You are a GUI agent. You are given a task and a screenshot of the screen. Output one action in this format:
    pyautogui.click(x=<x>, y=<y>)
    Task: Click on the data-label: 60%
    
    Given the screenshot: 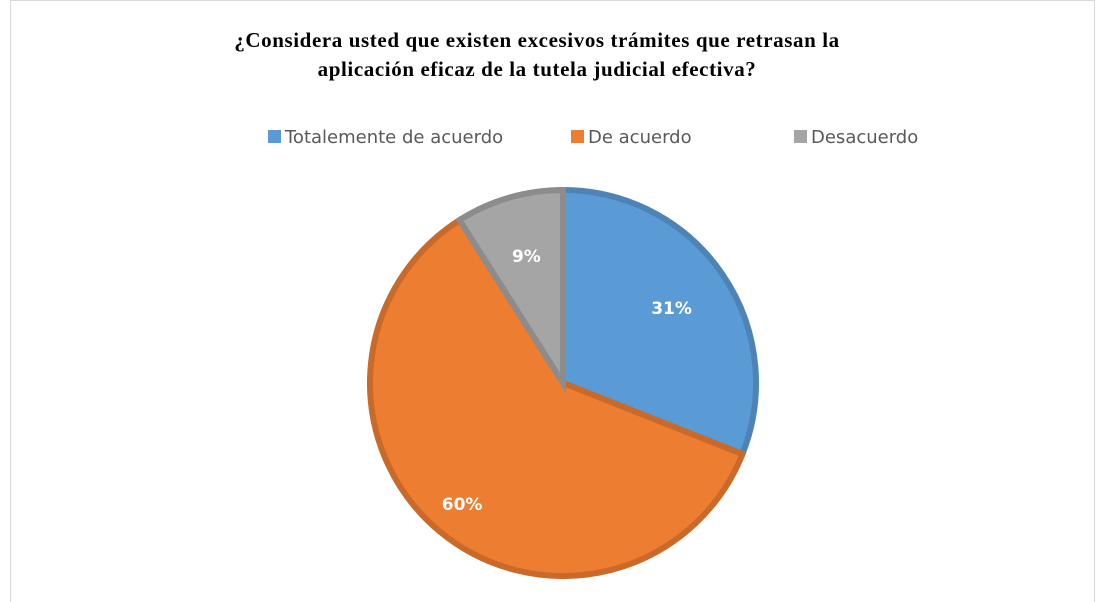 What is the action you would take?
    pyautogui.click(x=462, y=505)
    